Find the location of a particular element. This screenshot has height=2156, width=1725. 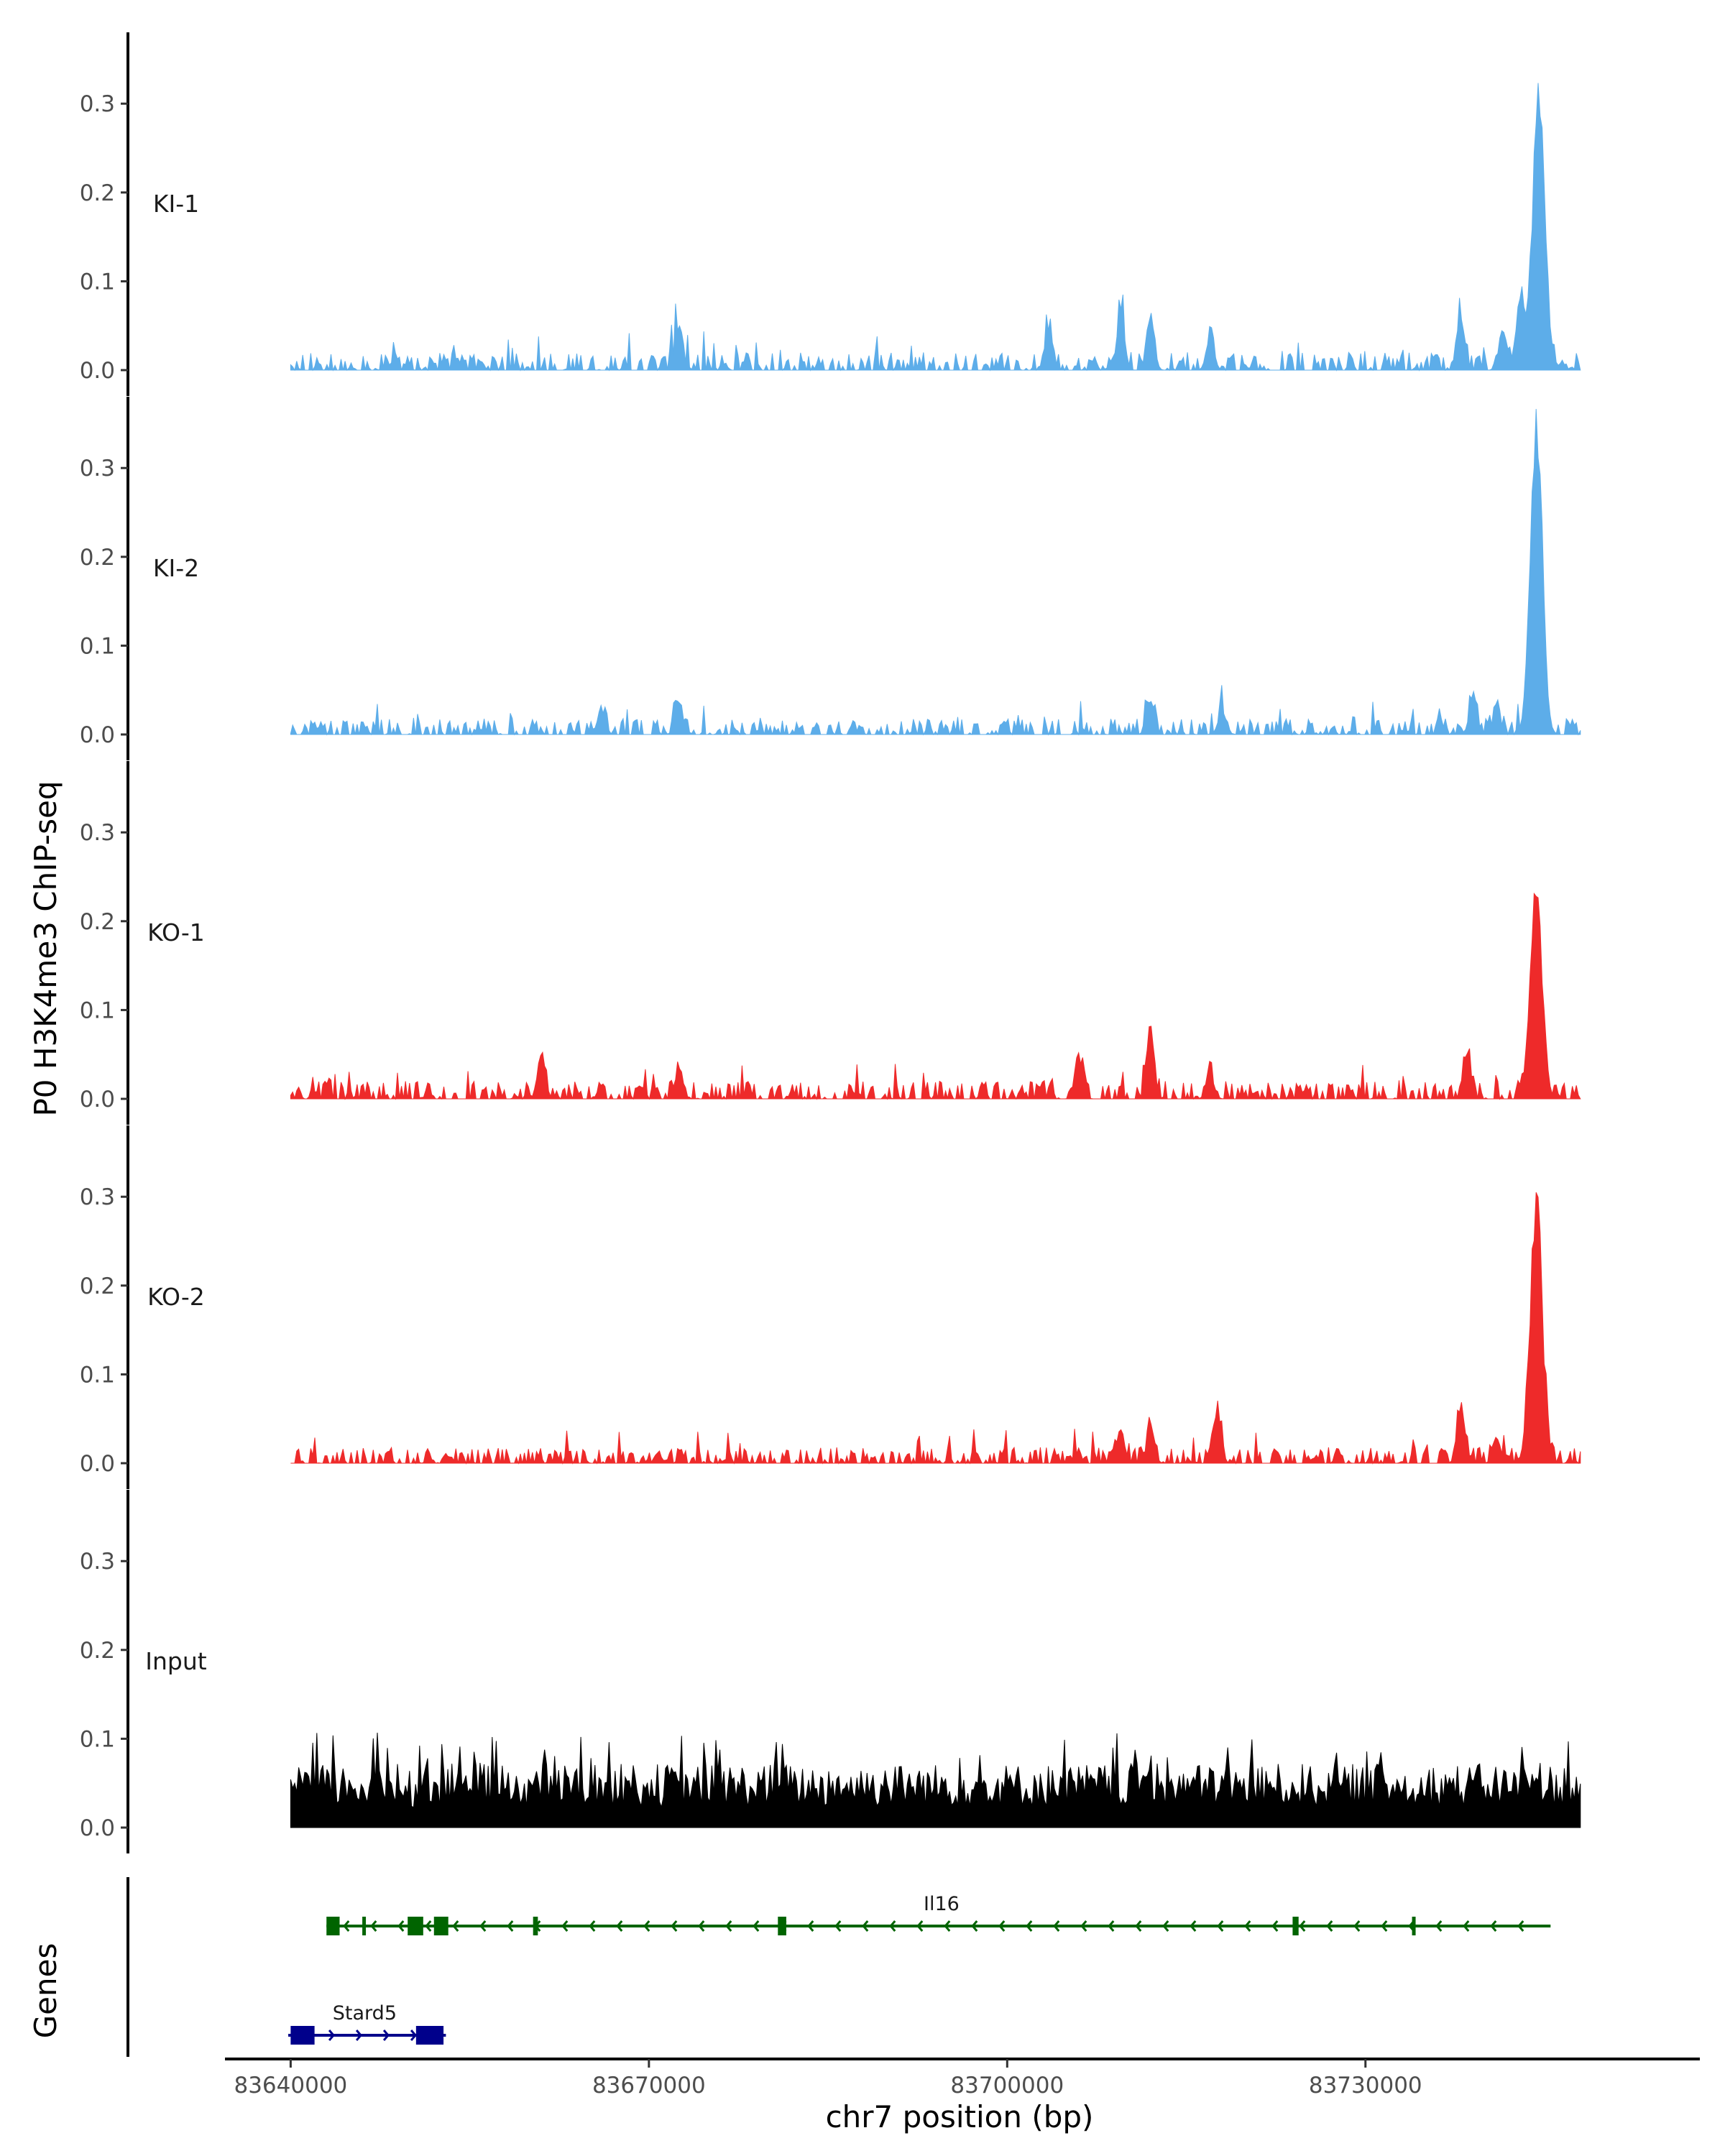

gene-il16: Il16 is located at coordinates (938, 1914).